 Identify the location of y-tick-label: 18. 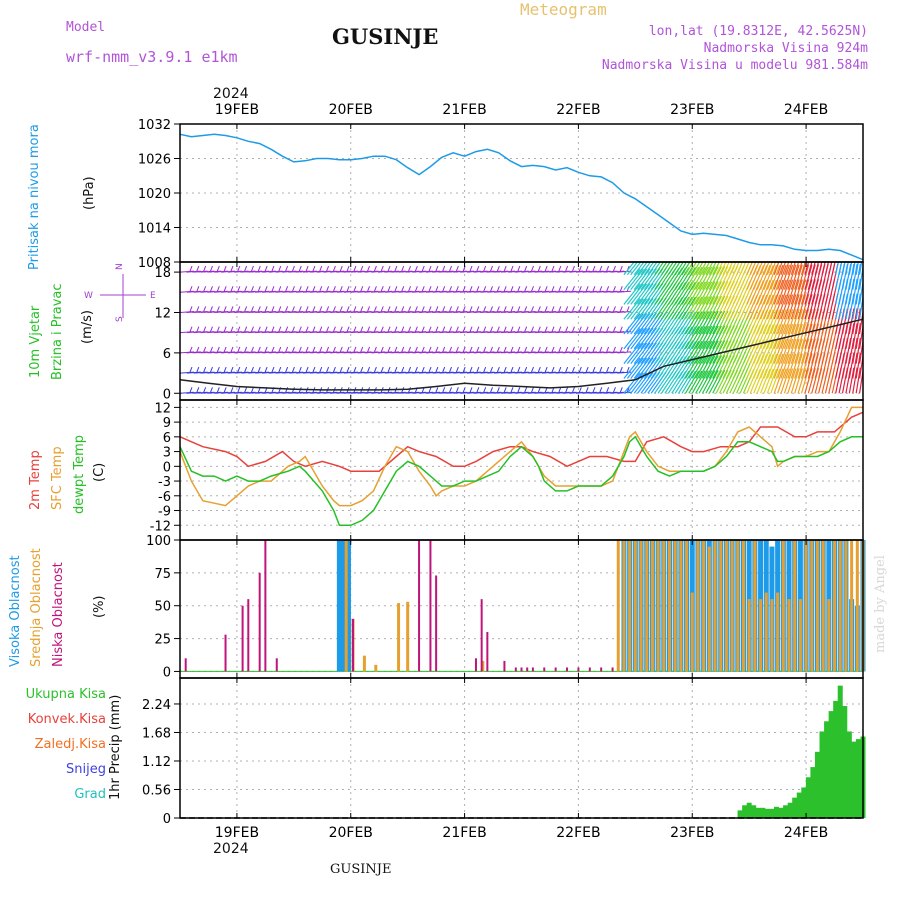
(162, 273).